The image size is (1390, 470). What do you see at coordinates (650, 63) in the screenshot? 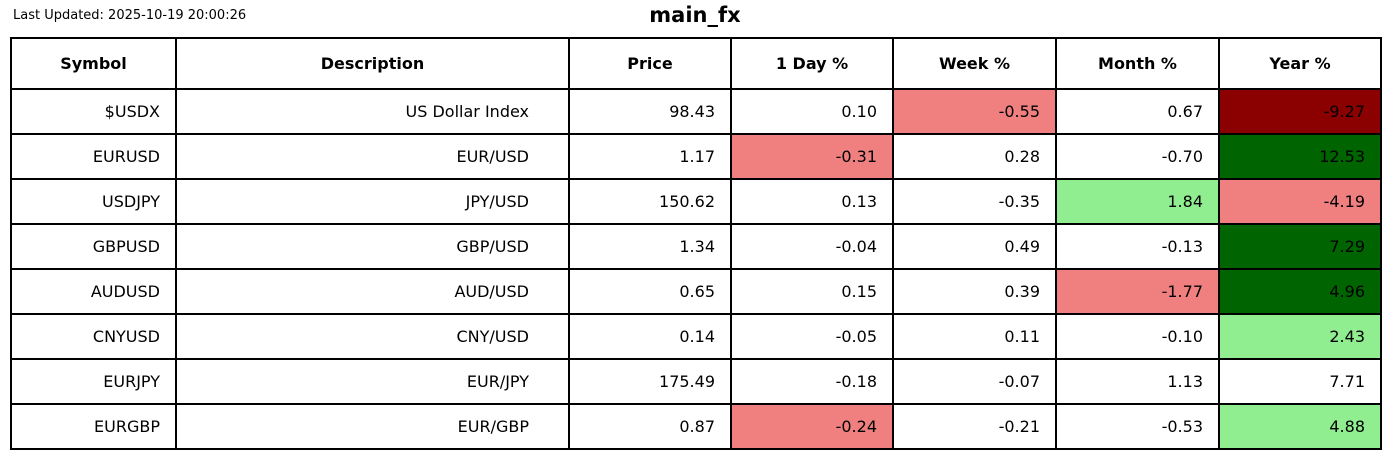
I see `column-header-price: Price` at bounding box center [650, 63].